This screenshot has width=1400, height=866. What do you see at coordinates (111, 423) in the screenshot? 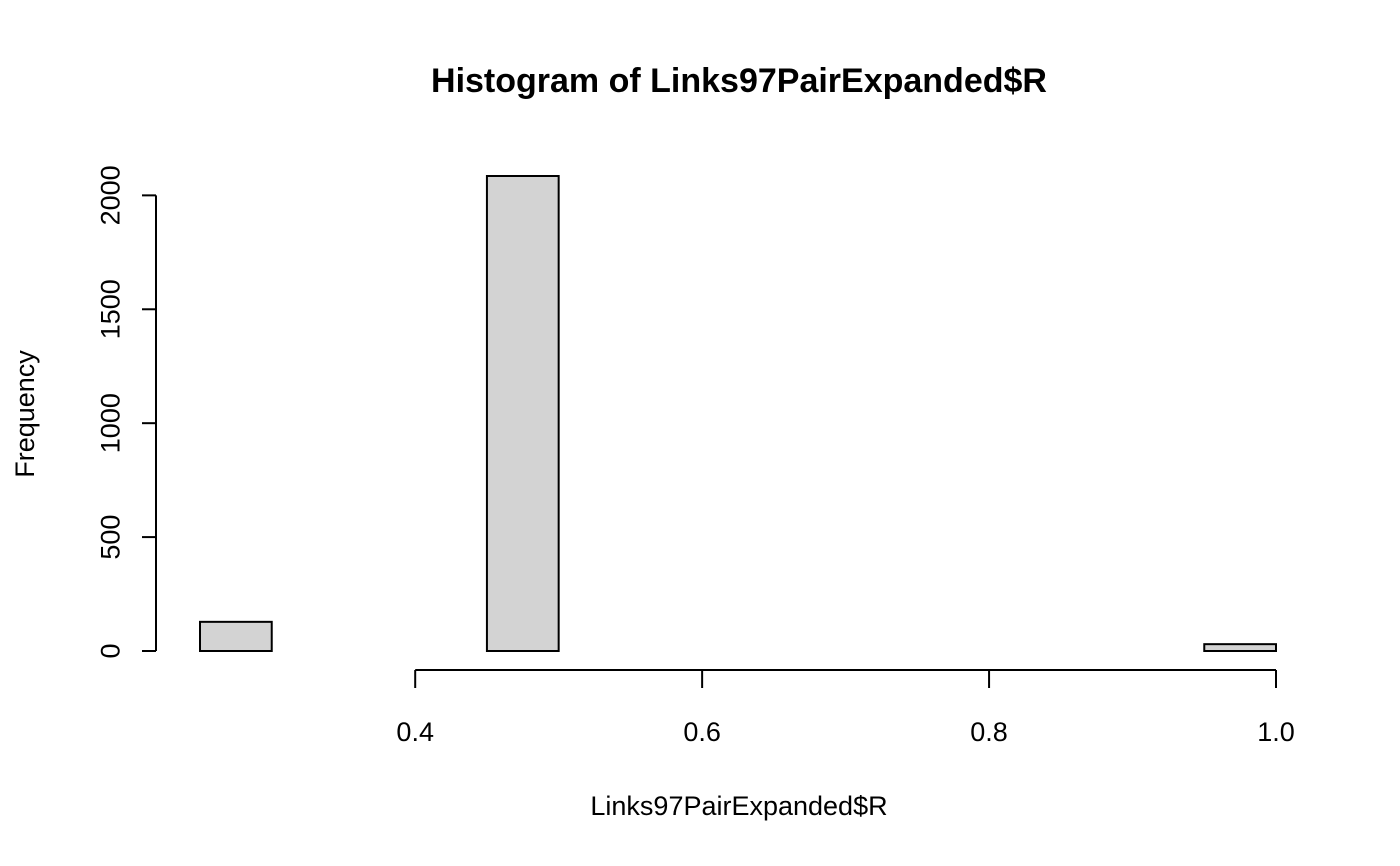
I see `y-tick-label-2: 1000` at bounding box center [111, 423].